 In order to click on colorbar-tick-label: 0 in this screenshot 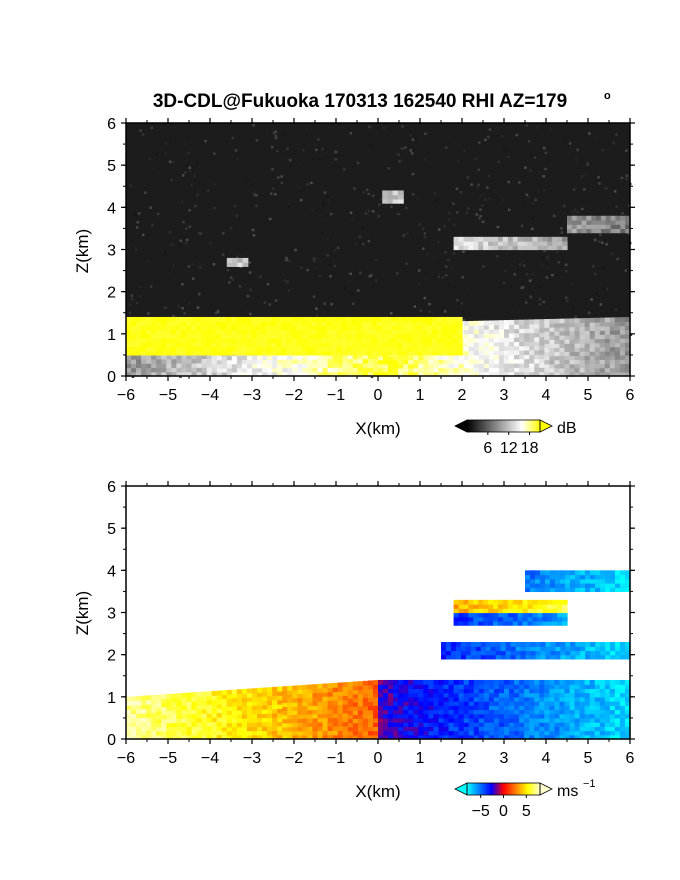, I will do `click(503, 811)`.